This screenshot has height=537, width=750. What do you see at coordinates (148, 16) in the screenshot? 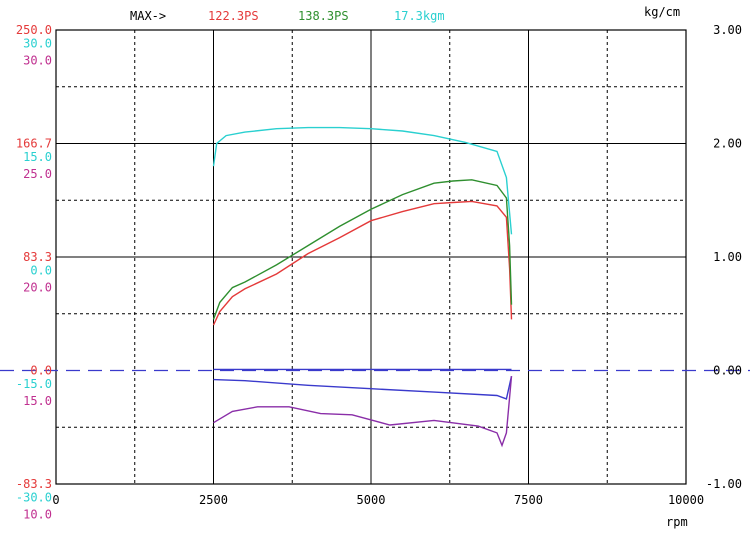
I see `max-label: MAX->` at bounding box center [148, 16].